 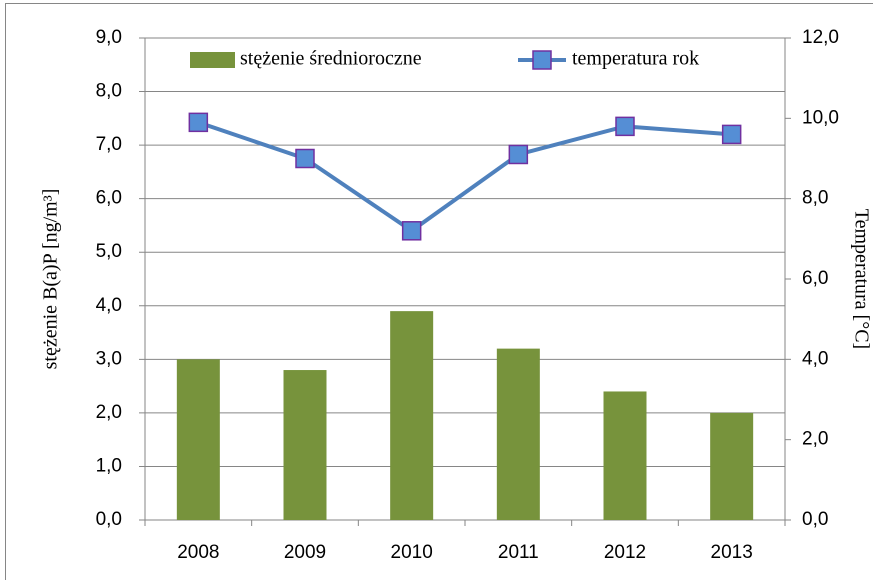 I want to click on y-tick-label: 7,0, so click(x=109, y=144).